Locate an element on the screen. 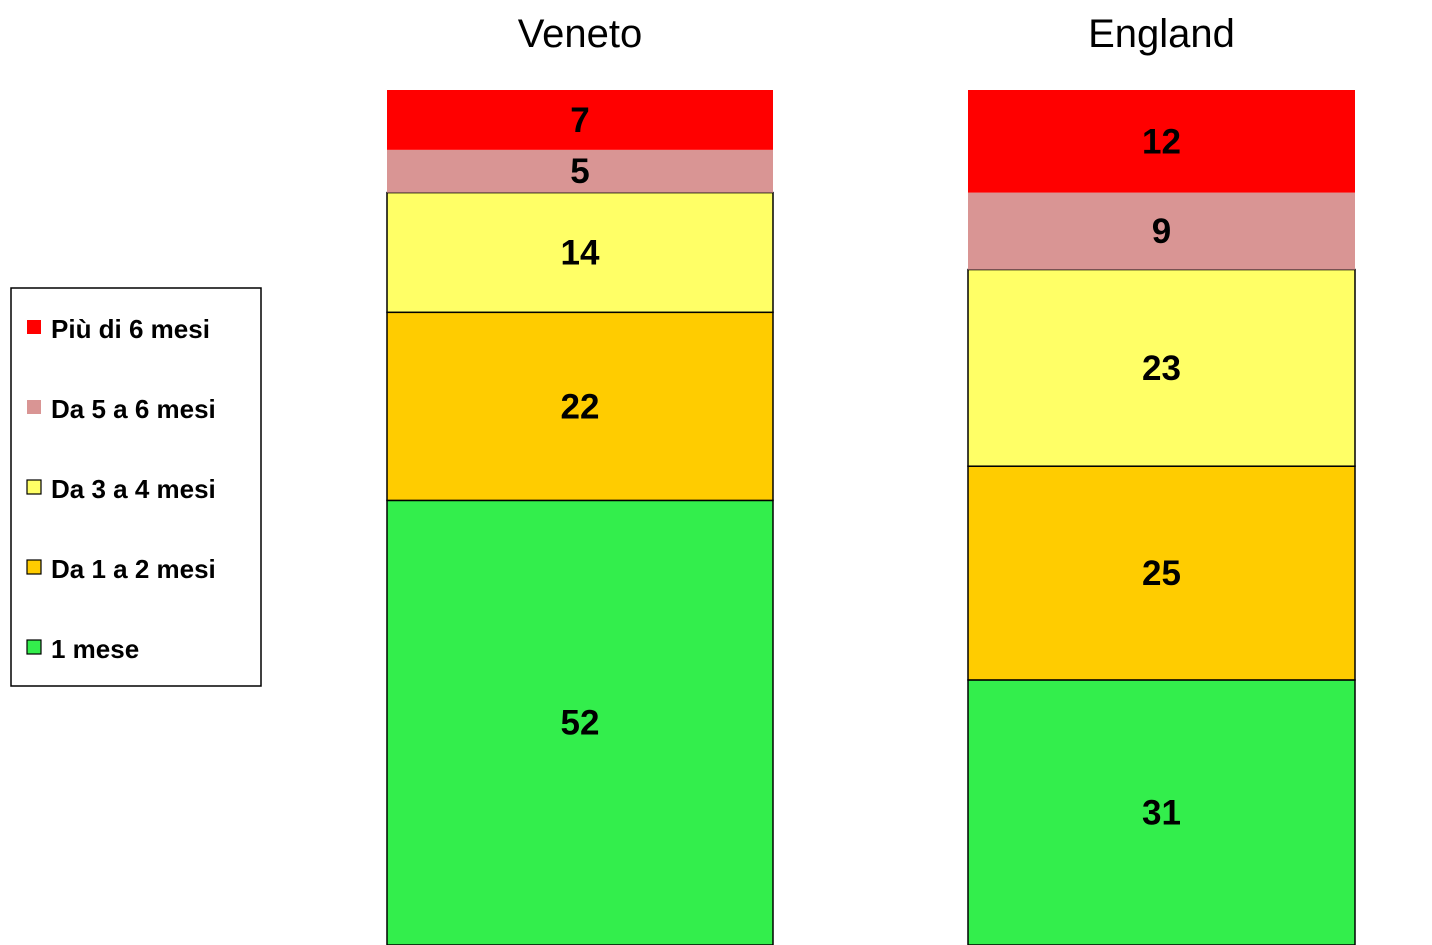 This screenshot has height=945, width=1432. legend-label-da-1-a-2-mesi: Da 1 a 2 mesi is located at coordinates (133, 569).